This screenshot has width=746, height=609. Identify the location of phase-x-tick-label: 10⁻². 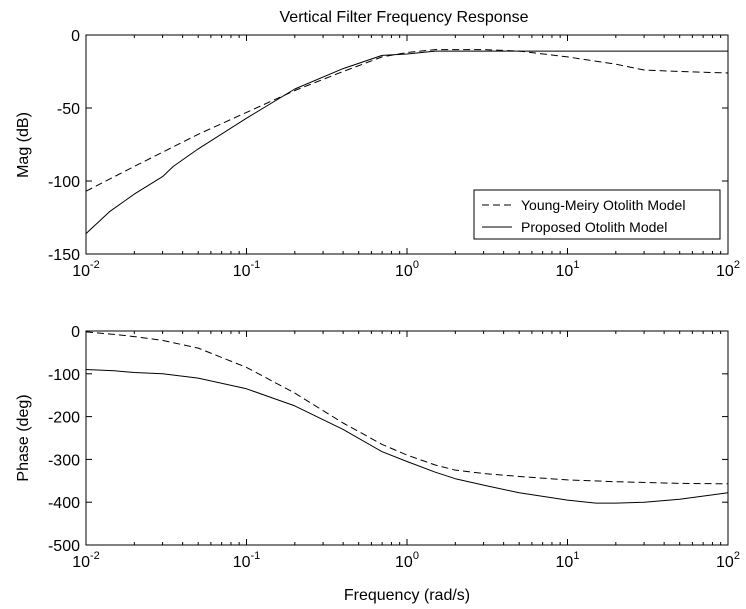
(86, 560).